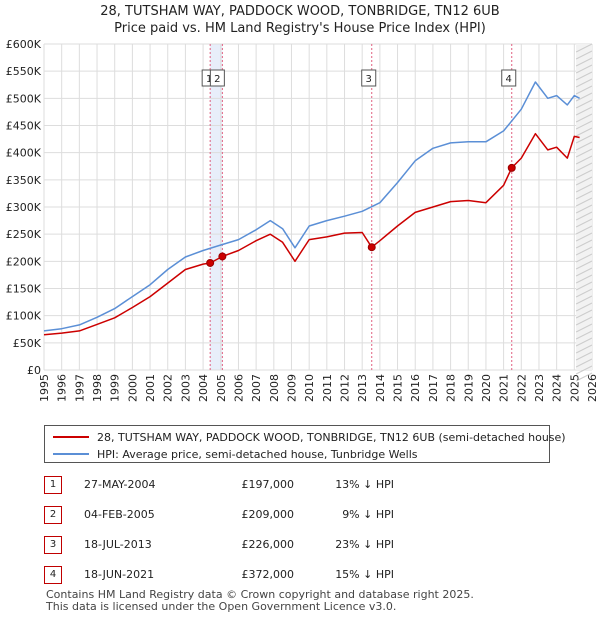 This screenshot has width=600, height=620. I want to click on x-tick-label: 2013, so click(362, 388).